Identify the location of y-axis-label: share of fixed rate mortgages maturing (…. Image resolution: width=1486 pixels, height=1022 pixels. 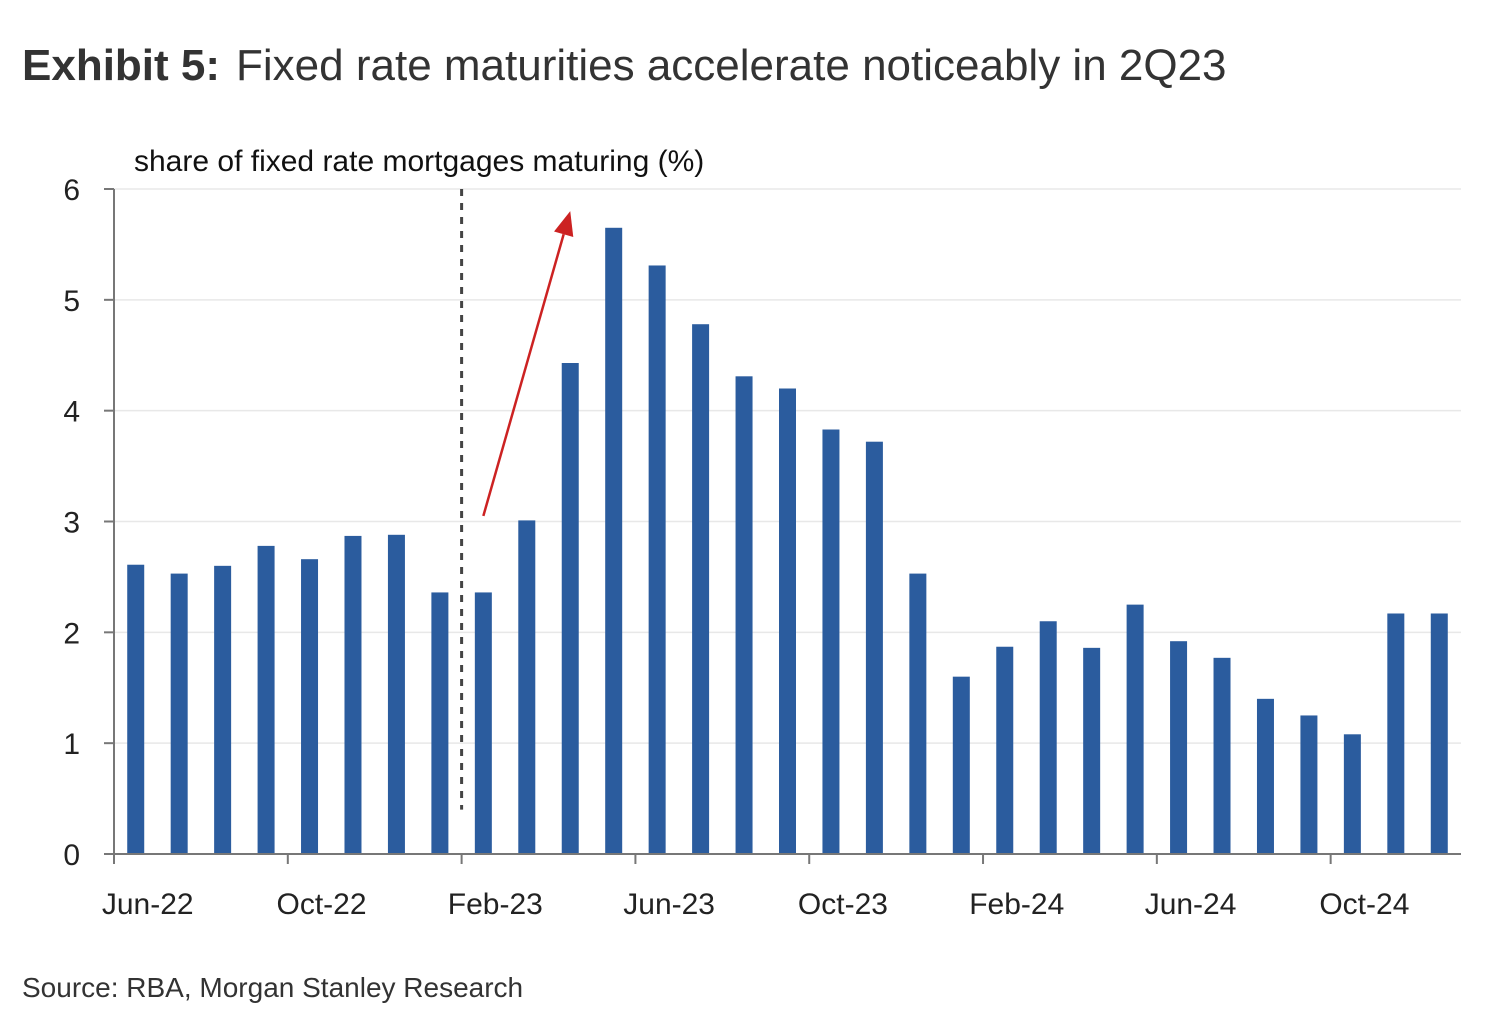
(419, 161).